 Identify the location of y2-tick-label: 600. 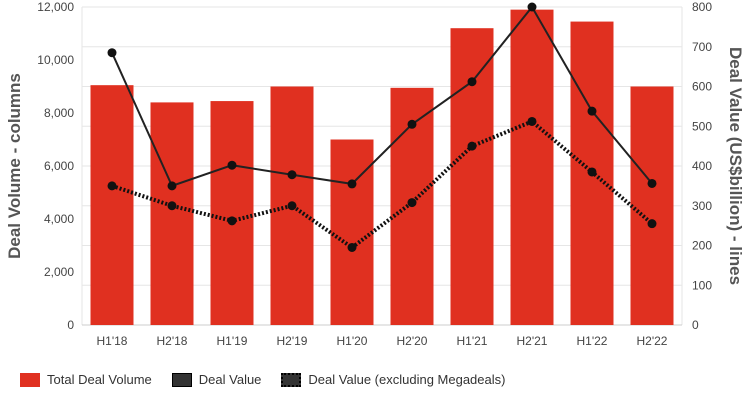
(702, 87).